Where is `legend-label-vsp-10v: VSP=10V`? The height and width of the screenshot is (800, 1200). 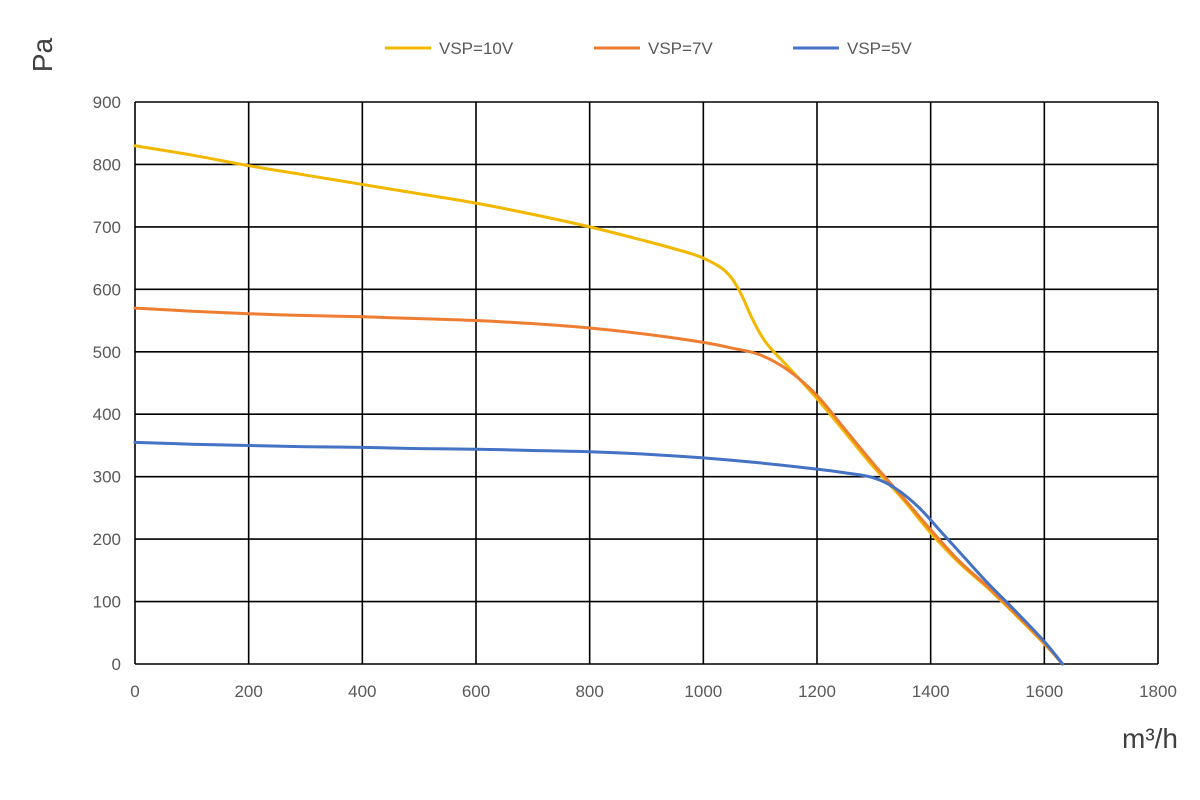 legend-label-vsp-10v: VSP=10V is located at coordinates (476, 48).